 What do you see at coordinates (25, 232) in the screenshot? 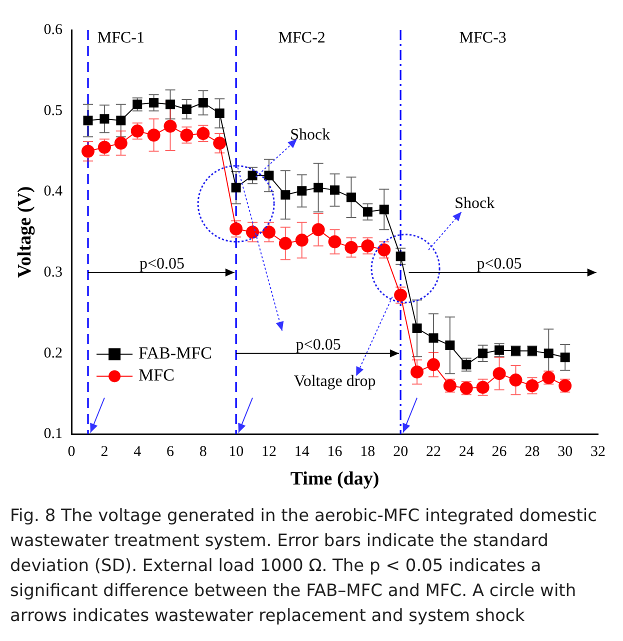
I see `y-axis-title: Voltage (V)` at bounding box center [25, 232].